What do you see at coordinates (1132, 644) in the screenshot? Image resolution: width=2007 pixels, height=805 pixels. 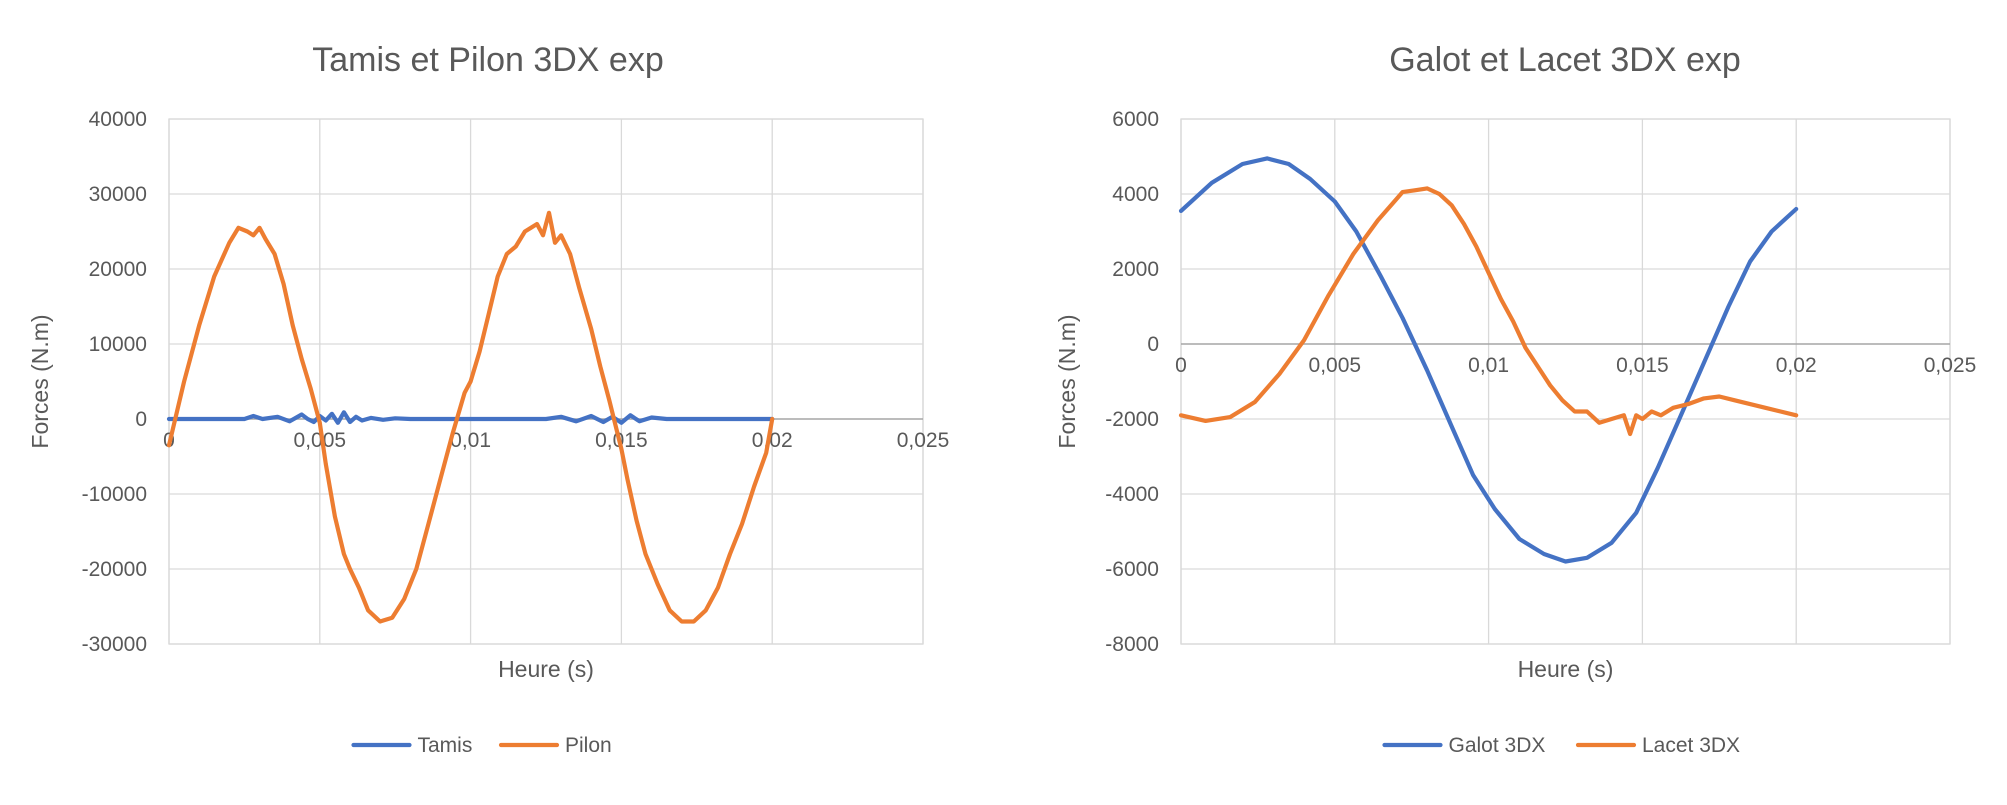 I see `y-tick-label: -8000` at bounding box center [1132, 644].